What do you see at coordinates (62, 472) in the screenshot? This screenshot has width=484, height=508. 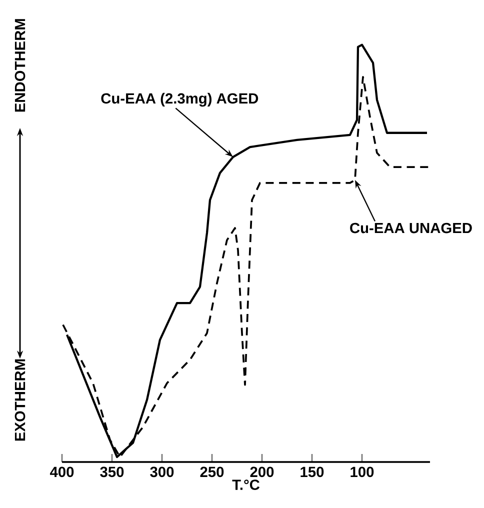 I see `x-tick-label: 400` at bounding box center [62, 472].